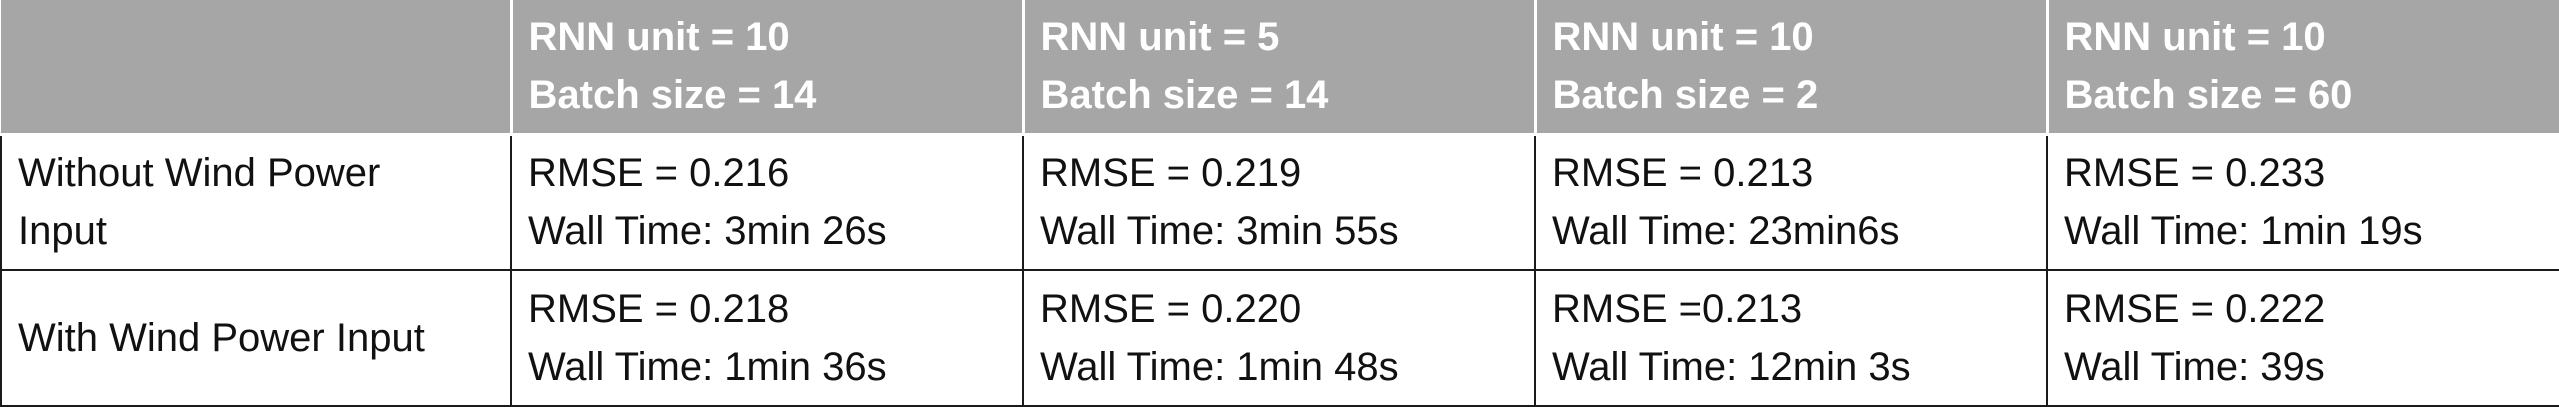 Image resolution: width=2559 pixels, height=407 pixels. I want to click on wall-time-value: Wall Time: 1min 19s, so click(2311, 231).